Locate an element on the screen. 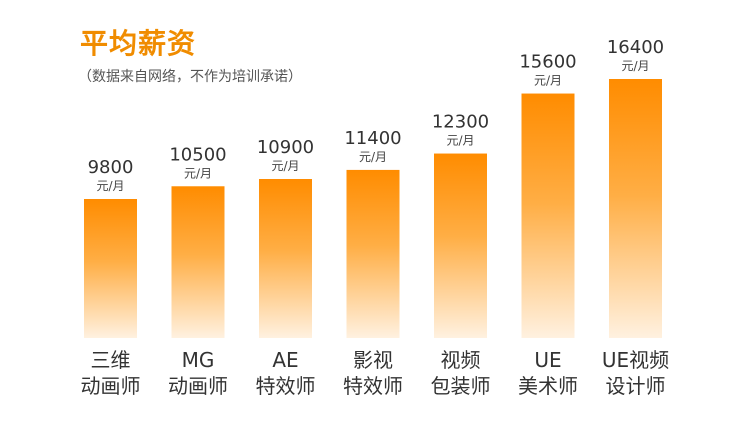  unit-label-1: 元/月 is located at coordinates (198, 173).